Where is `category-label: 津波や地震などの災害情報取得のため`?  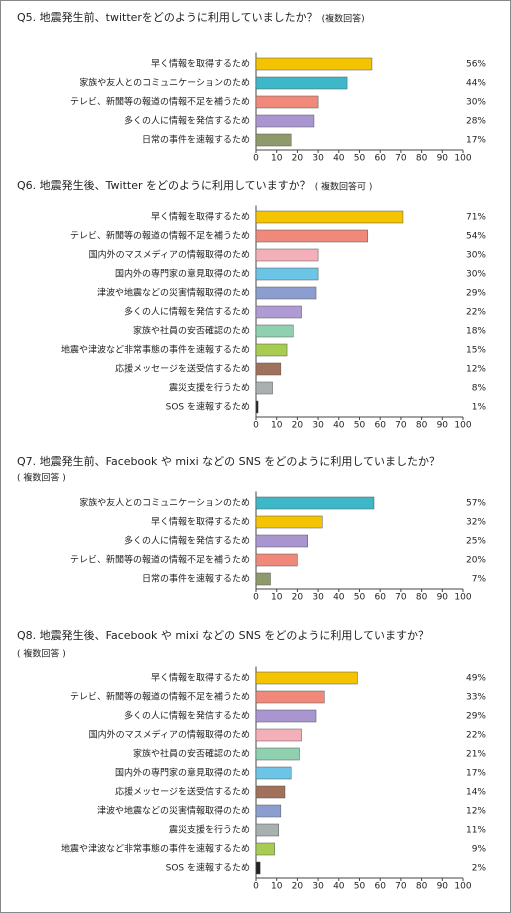
category-label: 津波や地震などの災害情報取得のため is located at coordinates (173, 811).